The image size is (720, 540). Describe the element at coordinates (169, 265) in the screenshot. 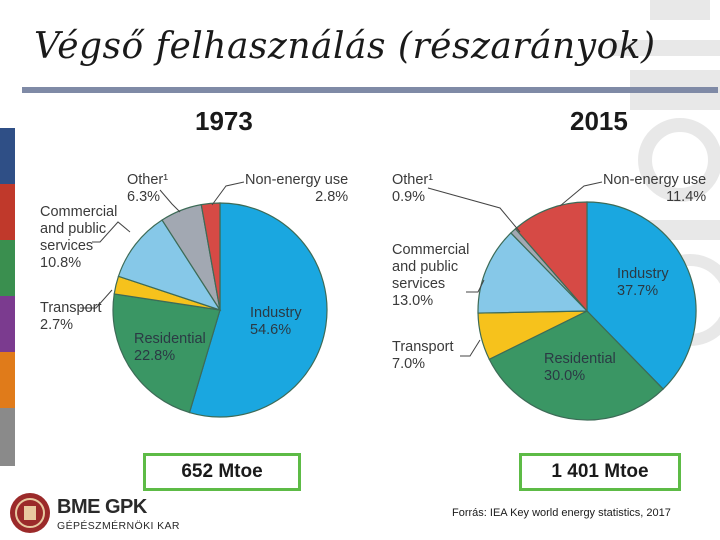

I see `pie-slice-1973-commercial` at that location.